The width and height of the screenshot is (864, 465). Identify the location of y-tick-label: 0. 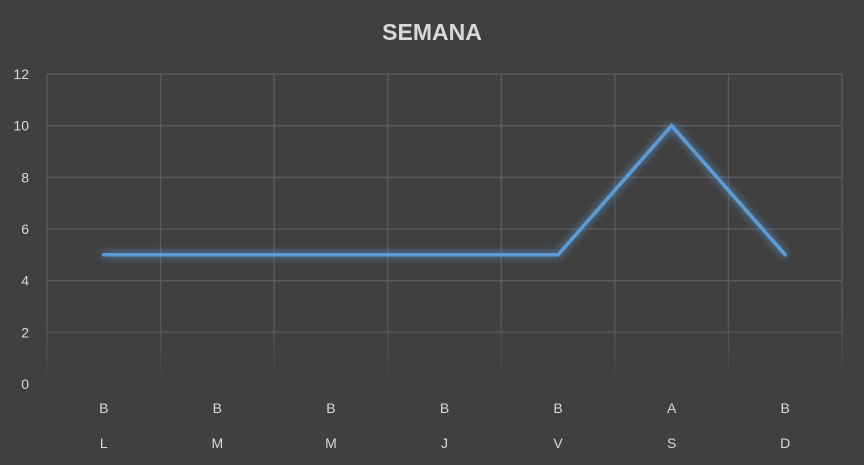
(25, 384).